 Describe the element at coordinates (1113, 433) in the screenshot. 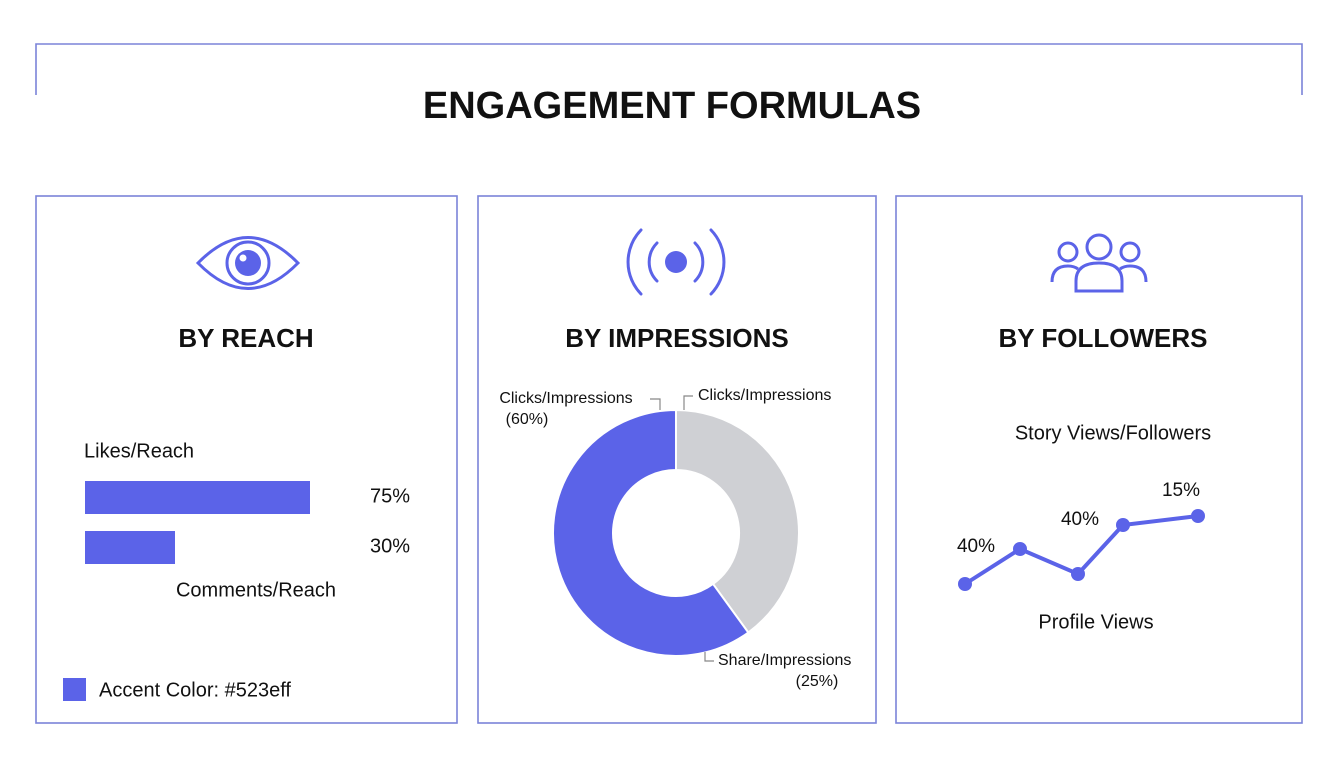

I see `chart-subtitle: Story Views/Followers` at that location.